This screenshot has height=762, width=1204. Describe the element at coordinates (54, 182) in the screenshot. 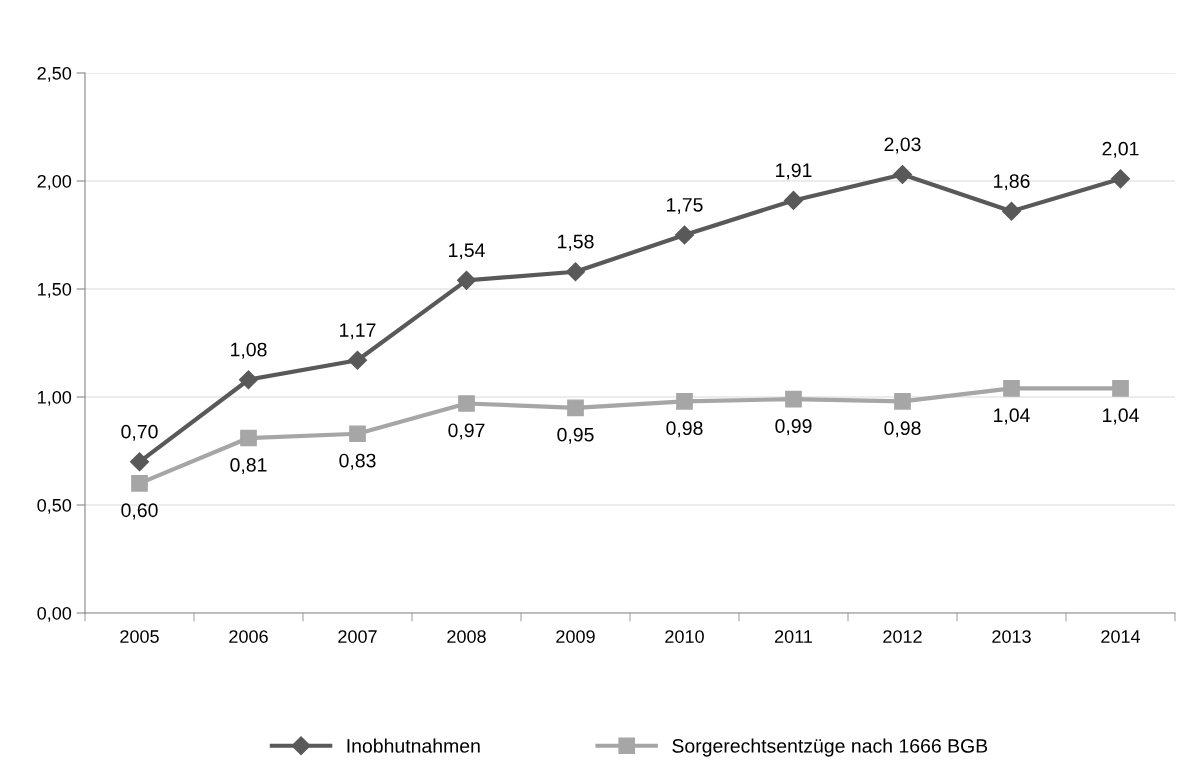

I see `y-tick-label: 2,00` at that location.